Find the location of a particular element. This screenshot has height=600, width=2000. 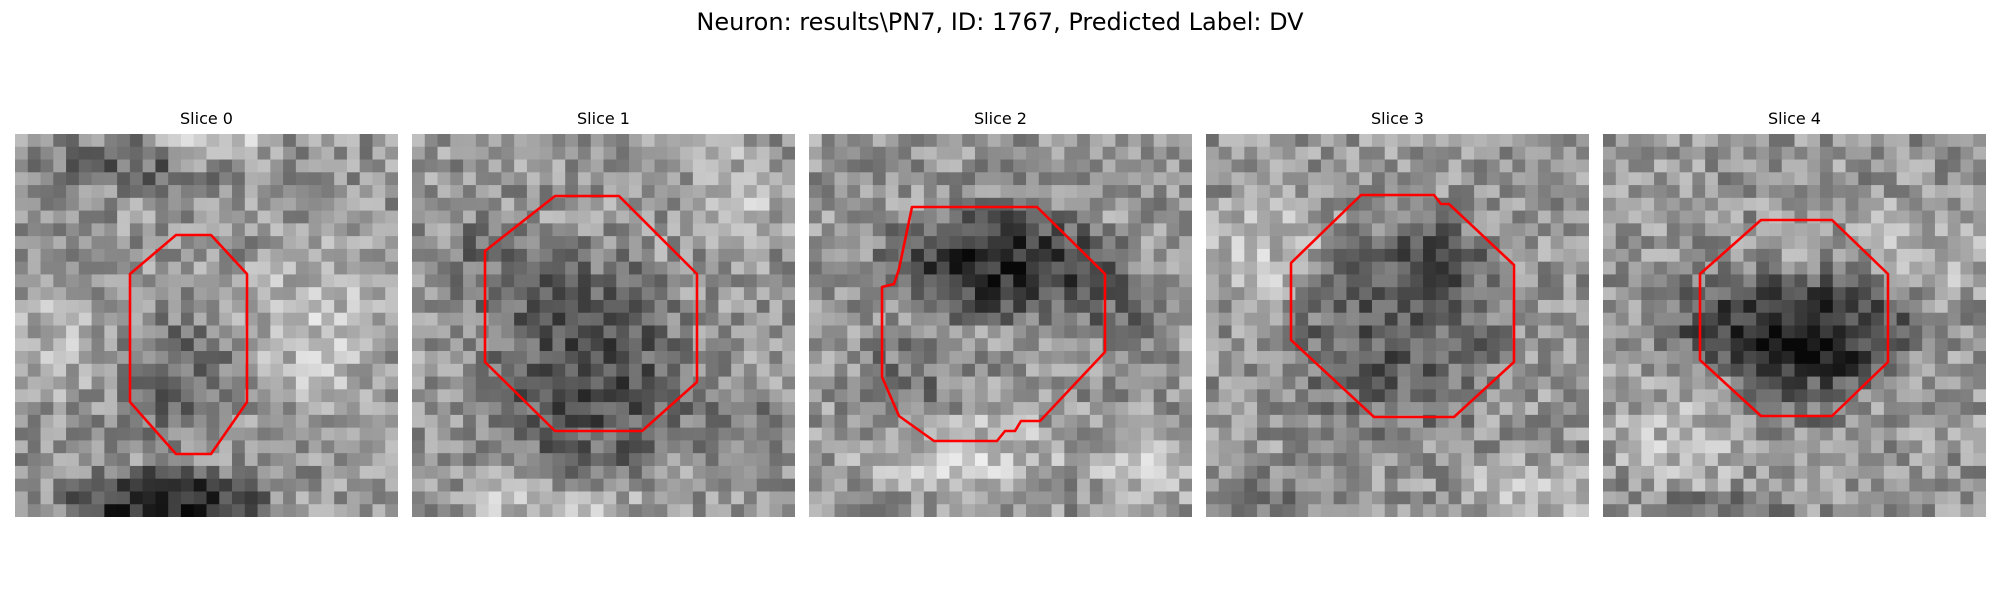

slice-title: Slice 4 is located at coordinates (1794, 119).